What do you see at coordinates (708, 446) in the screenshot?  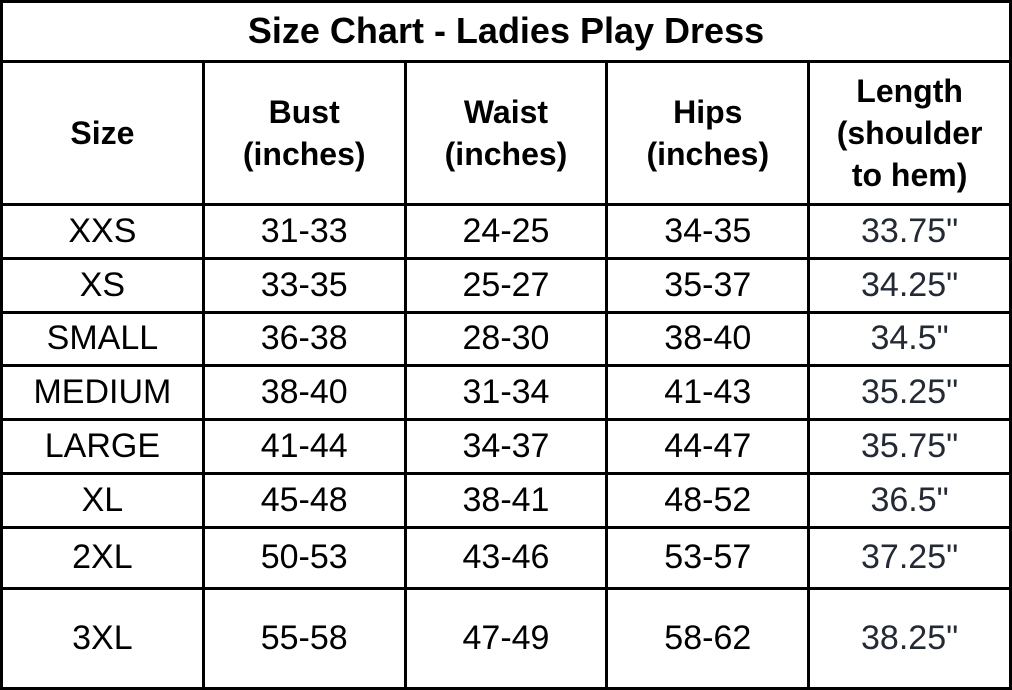 I see `cell-hips: 44-47` at bounding box center [708, 446].